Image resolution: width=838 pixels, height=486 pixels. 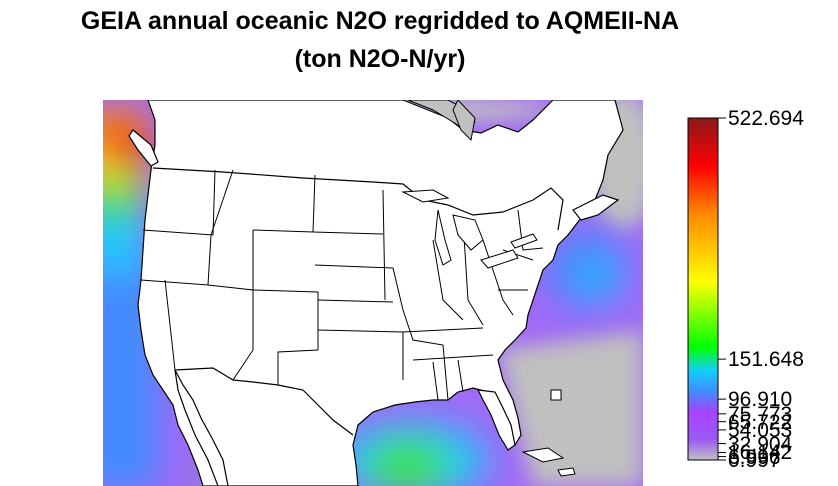 I want to click on nova-scotia, so click(x=596, y=207).